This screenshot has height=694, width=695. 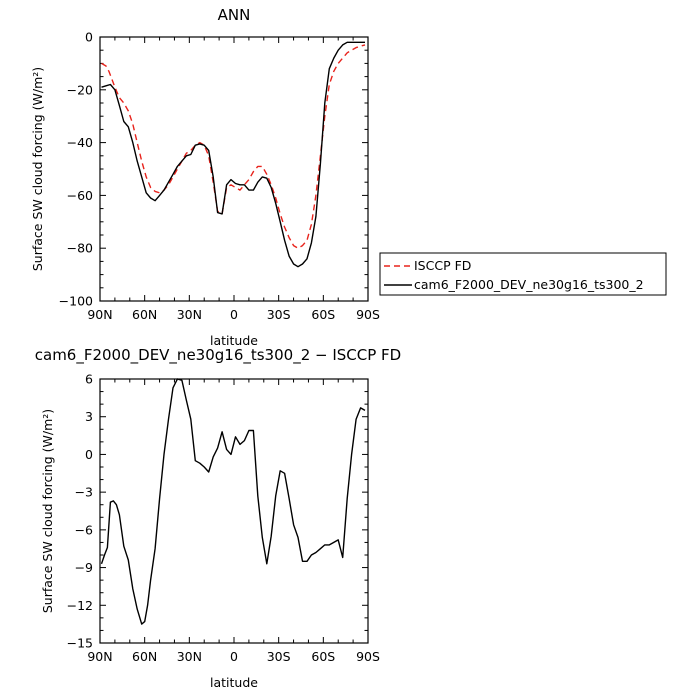 What do you see at coordinates (47, 511) in the screenshot?
I see `bottom-y-axis-label: Surface SW cloud forcing (W/m²)` at bounding box center [47, 511].